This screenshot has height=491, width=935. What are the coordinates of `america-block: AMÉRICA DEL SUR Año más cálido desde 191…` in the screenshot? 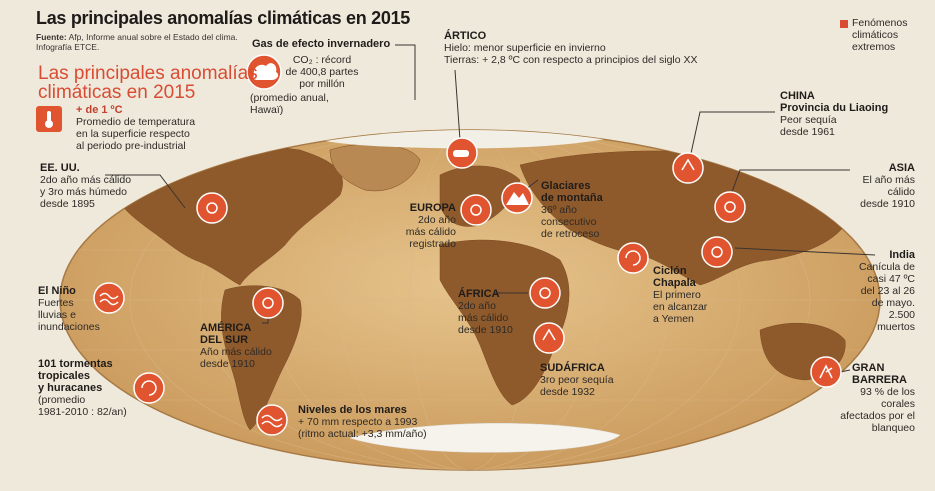 It's located at (255, 346).